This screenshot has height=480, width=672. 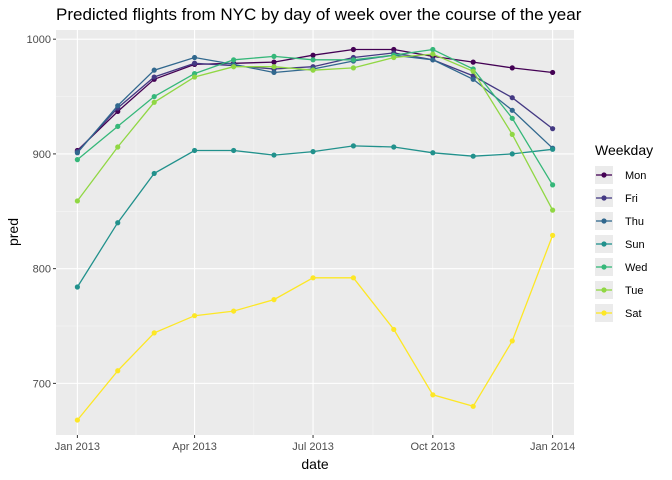 I want to click on legend-item-tue: Tue, so click(x=619, y=290).